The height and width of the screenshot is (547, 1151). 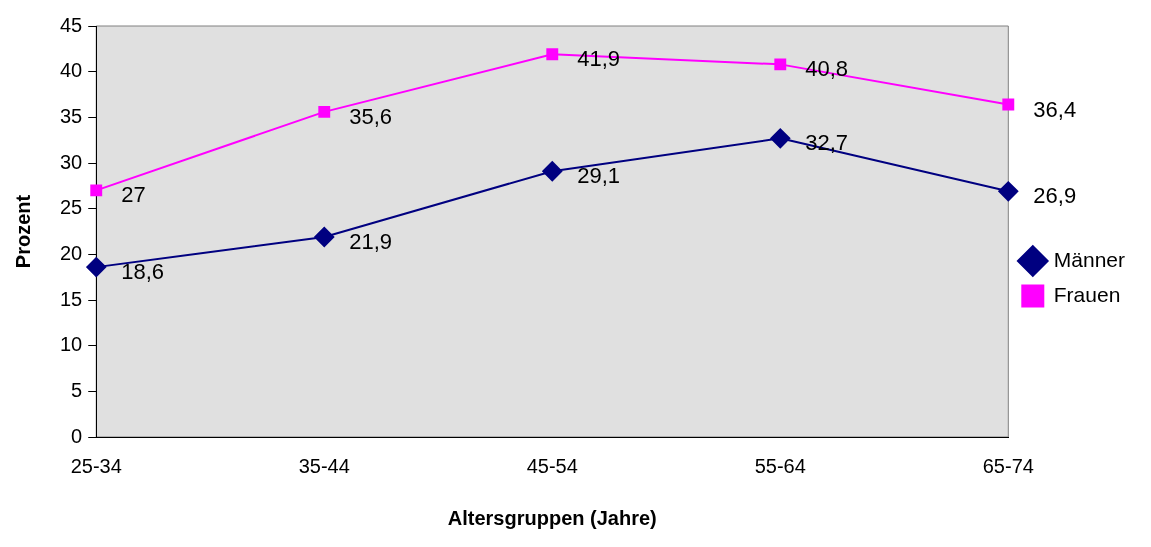 I want to click on x-tick-label: 55-64, so click(x=780, y=465).